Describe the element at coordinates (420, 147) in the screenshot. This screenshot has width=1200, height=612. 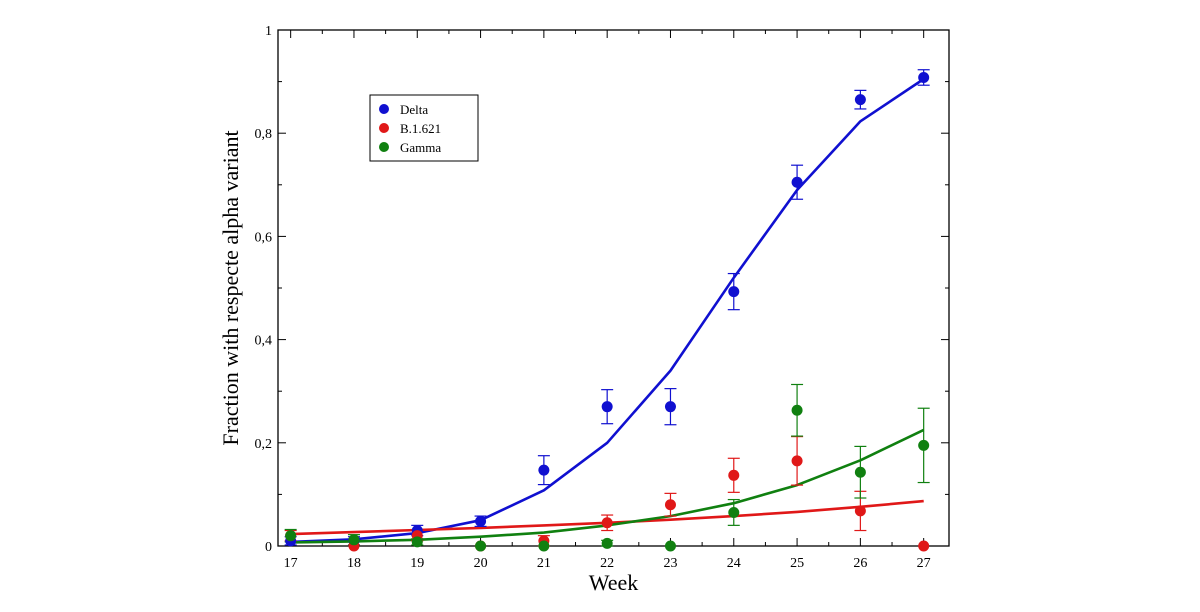
I see `legend-entry-label: Gamma` at that location.